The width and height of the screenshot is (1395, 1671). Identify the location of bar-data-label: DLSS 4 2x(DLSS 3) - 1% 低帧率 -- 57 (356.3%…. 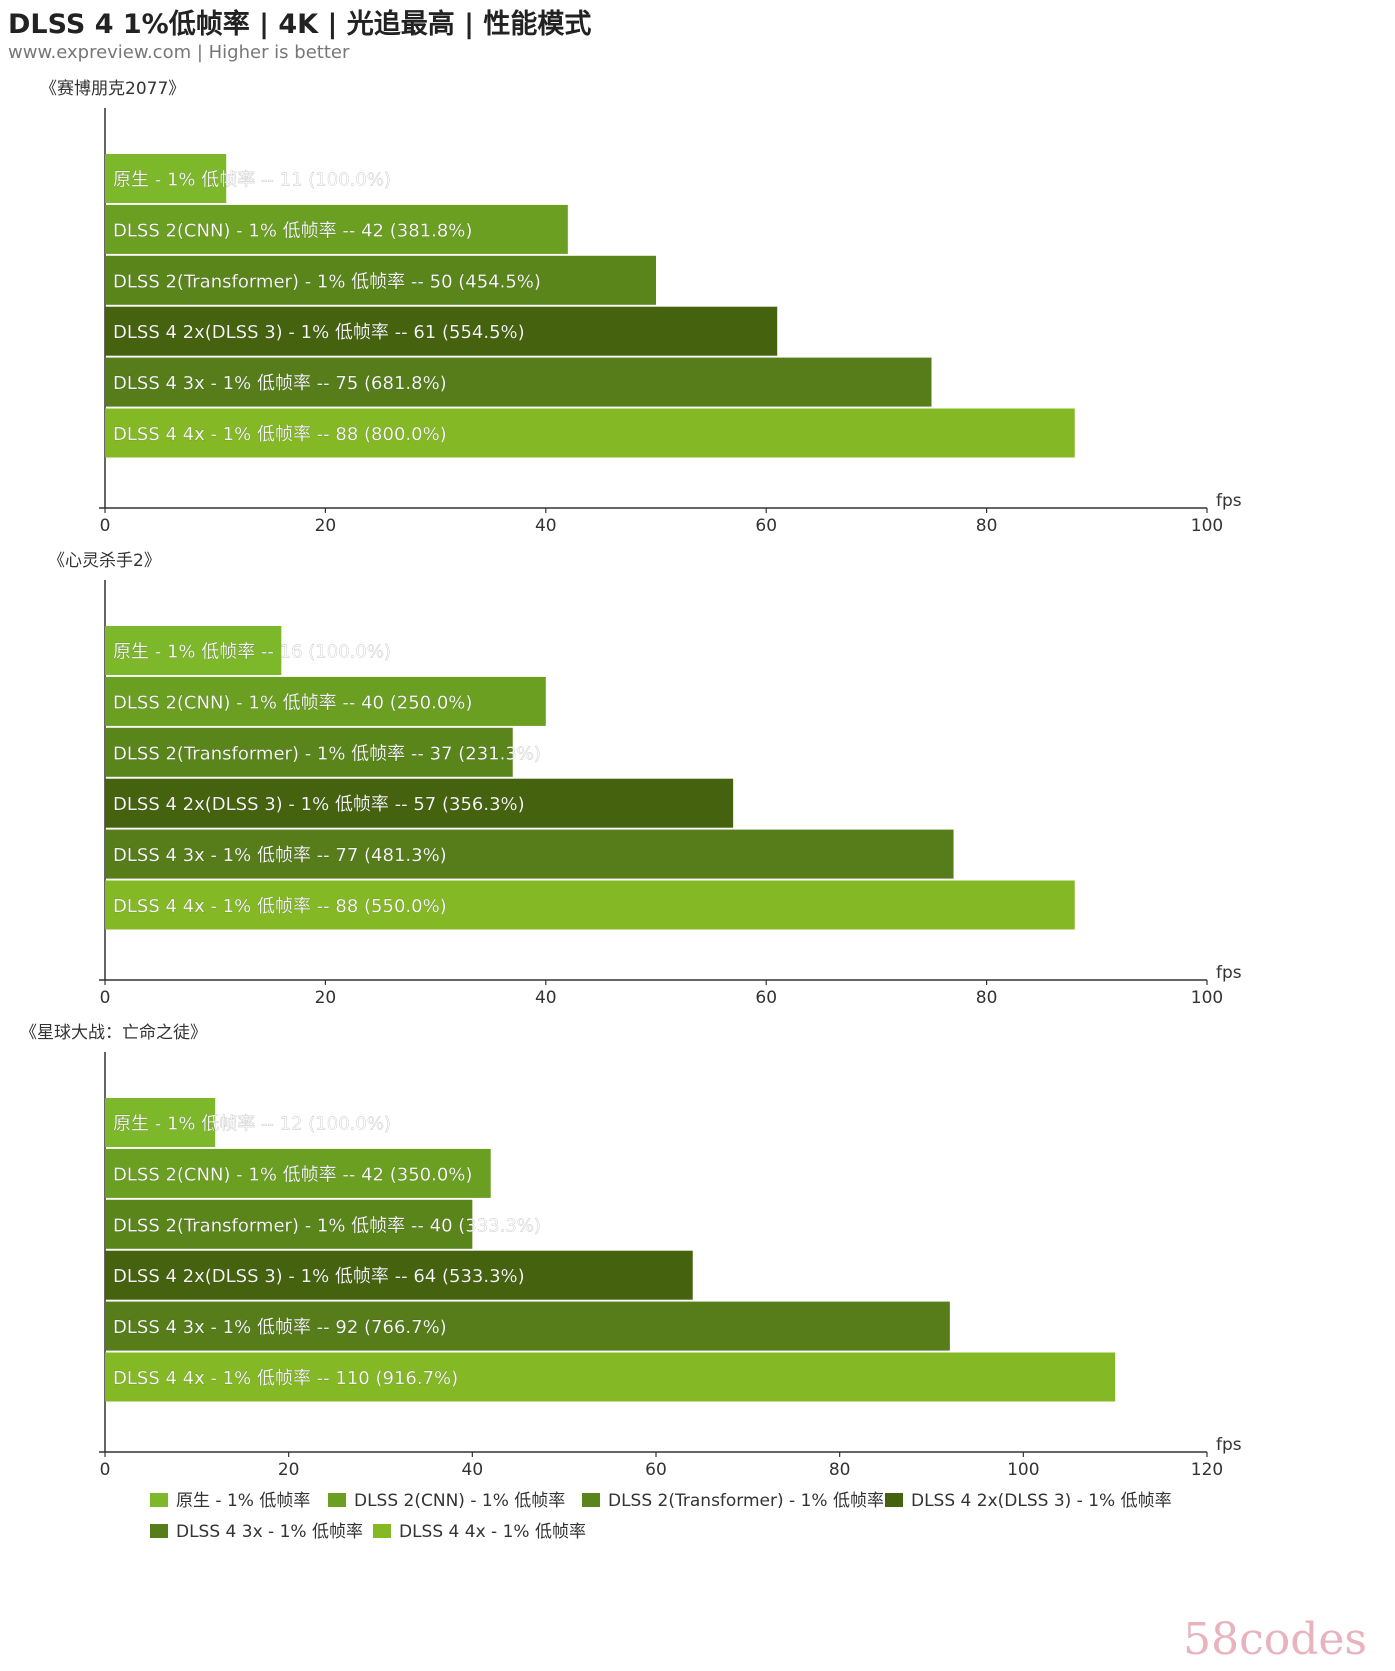
(319, 804).